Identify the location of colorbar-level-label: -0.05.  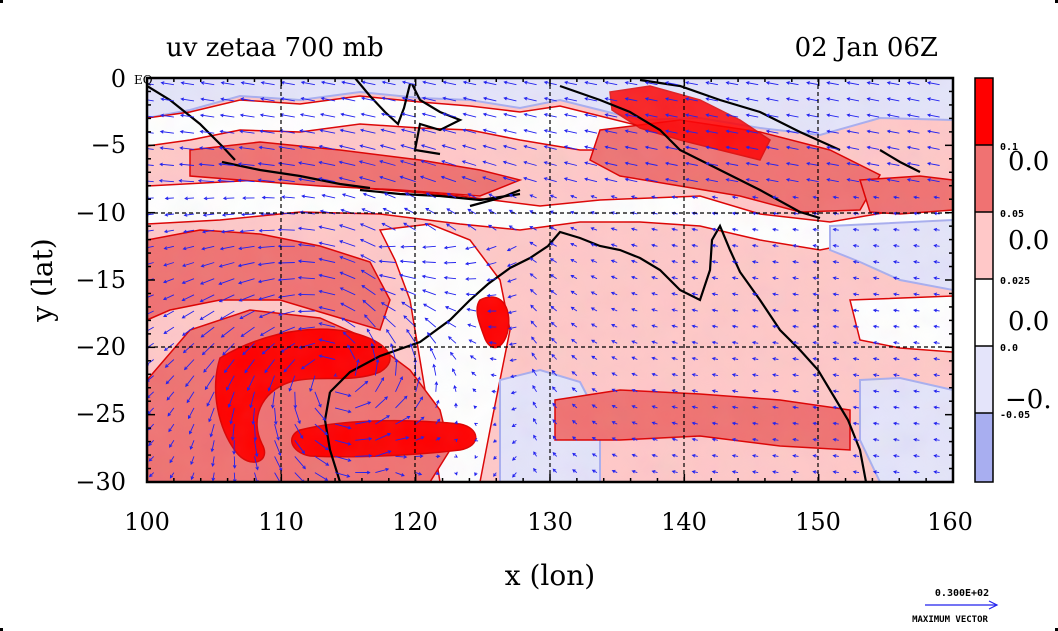
(1015, 415).